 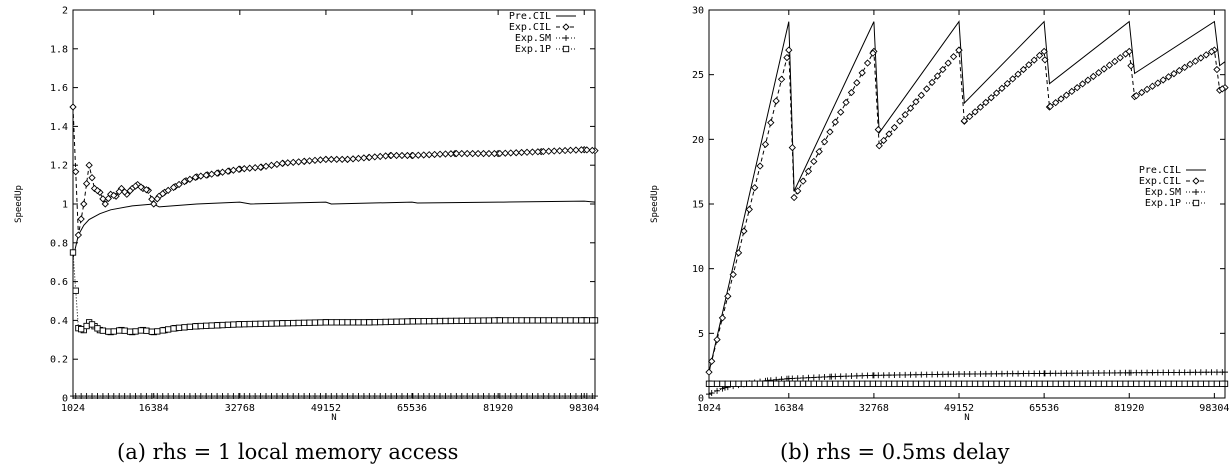 I want to click on y-axis-label: SpeedUp, so click(x=19, y=204).